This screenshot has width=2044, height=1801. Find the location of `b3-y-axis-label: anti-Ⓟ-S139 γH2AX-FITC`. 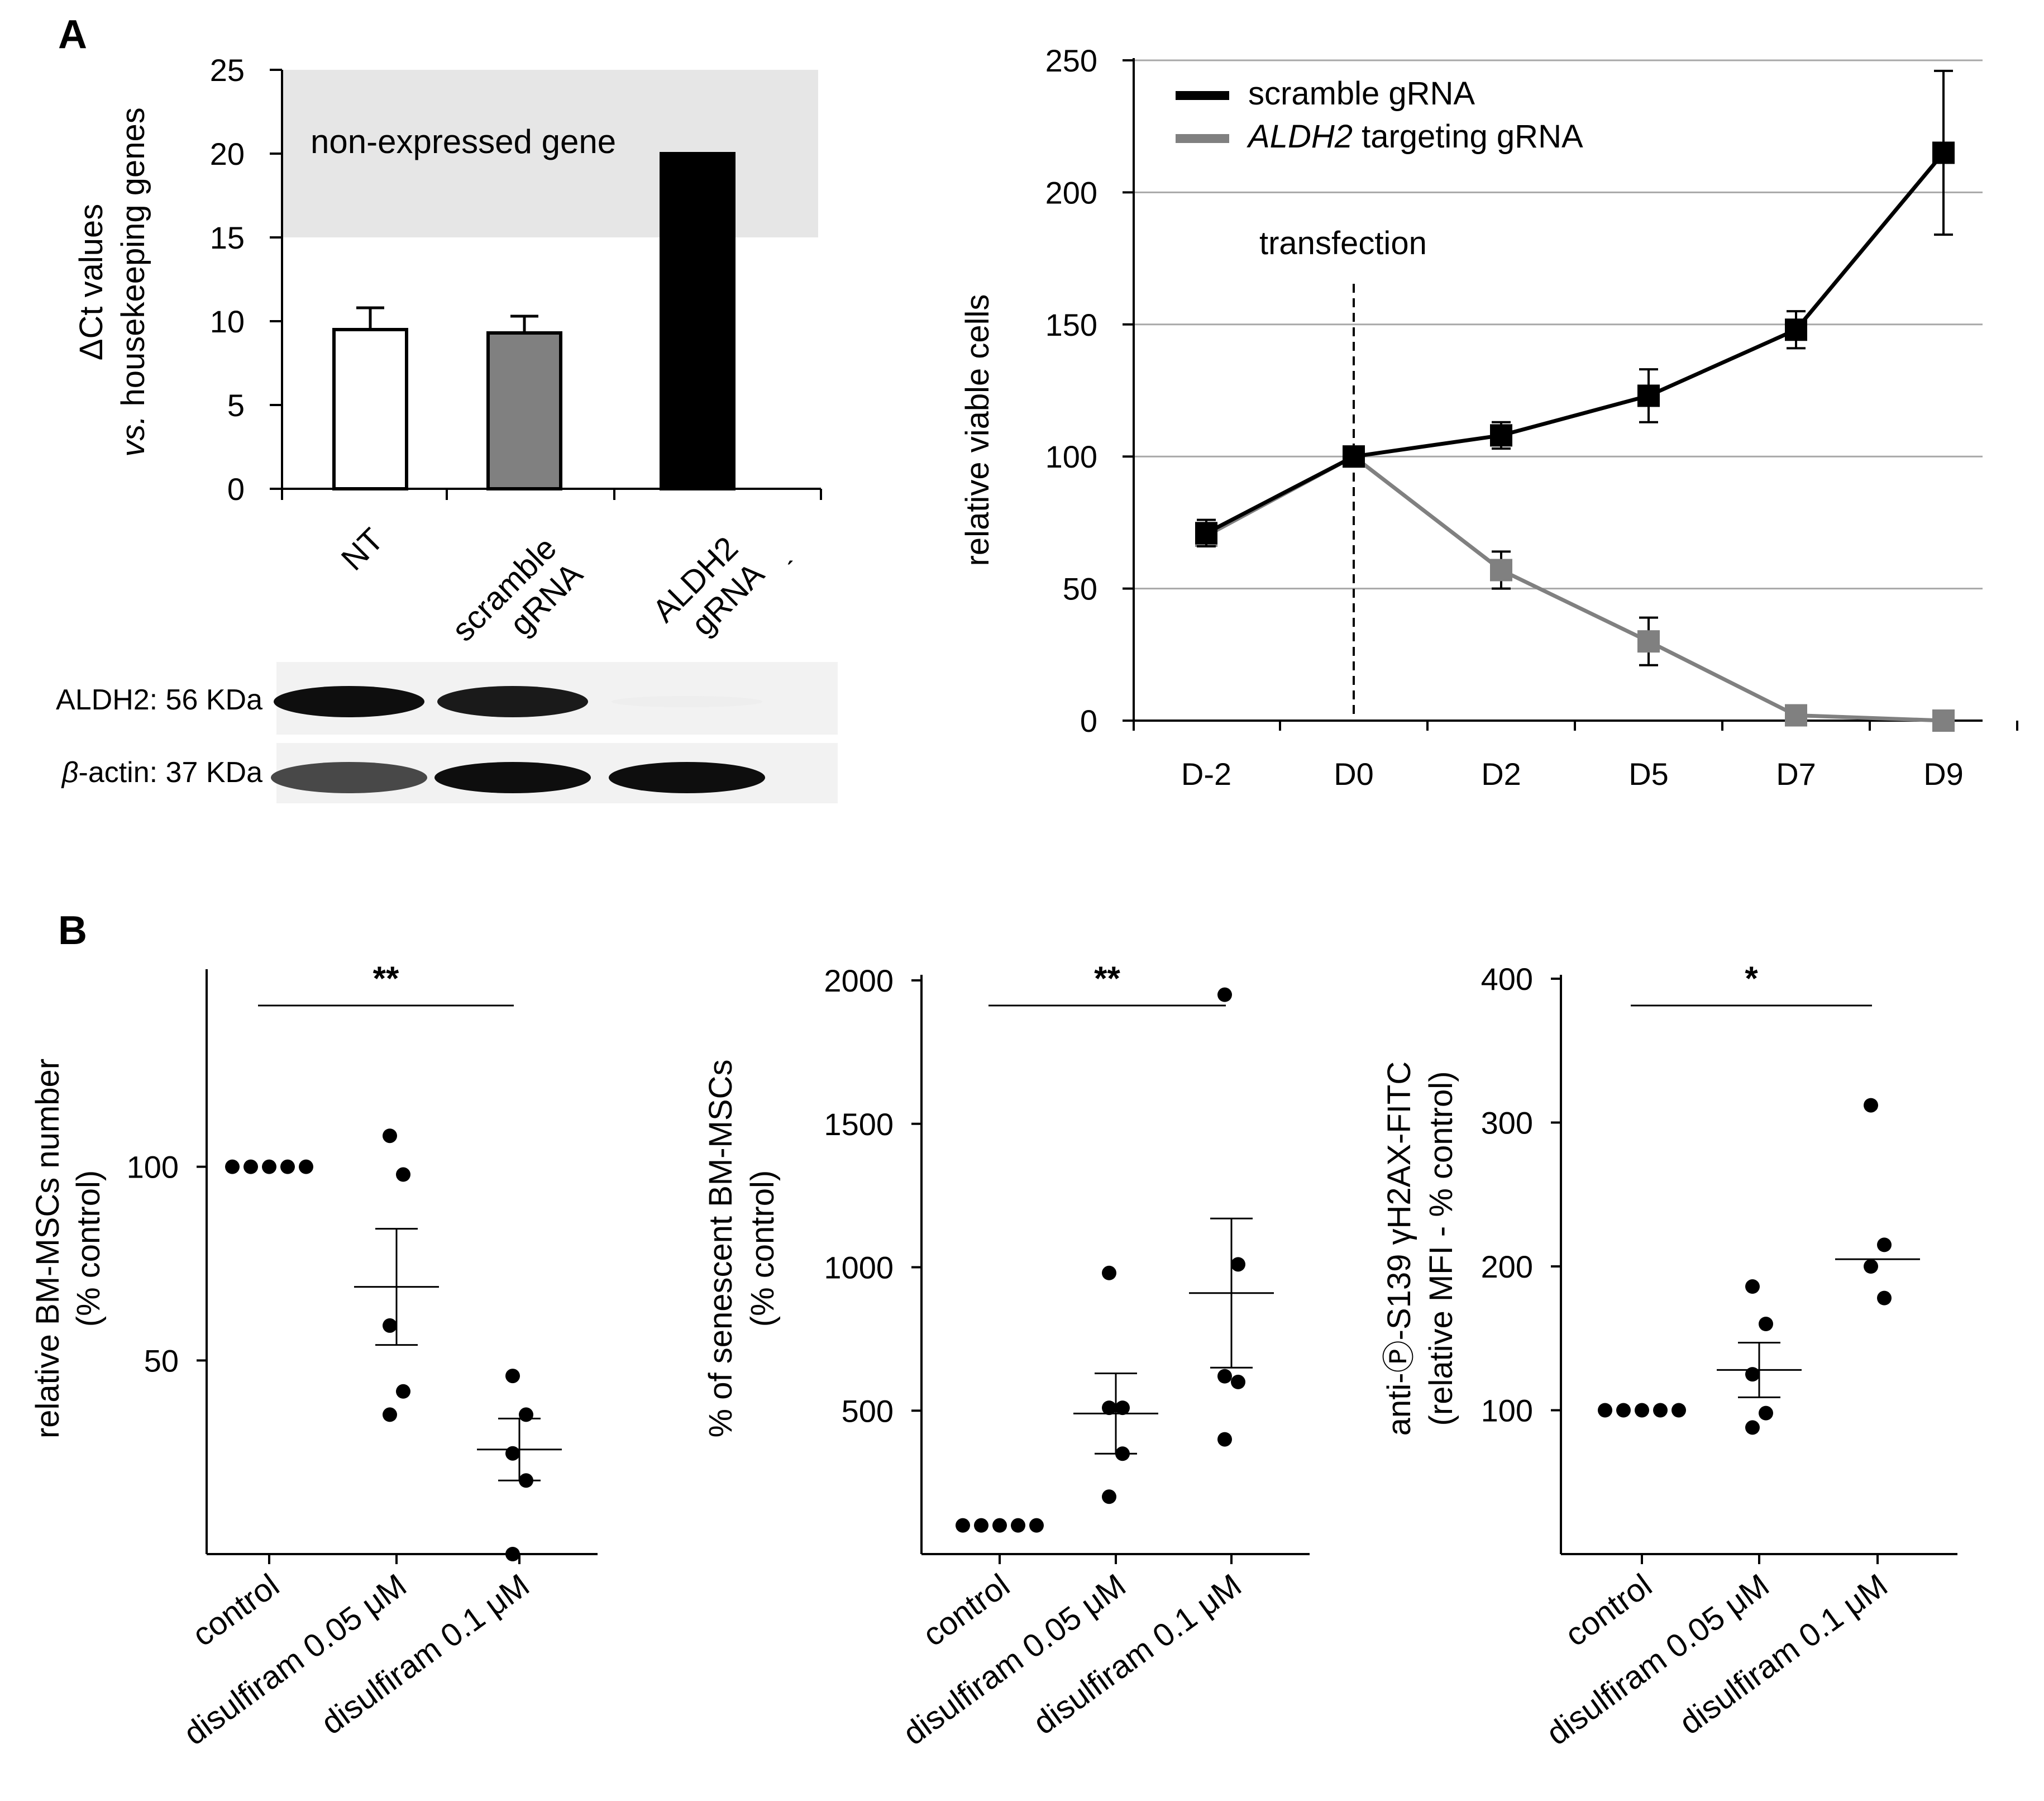

b3-y-axis-label: anti-Ⓟ-S139 γH2AX-FITC is located at coordinates (1399, 1248).